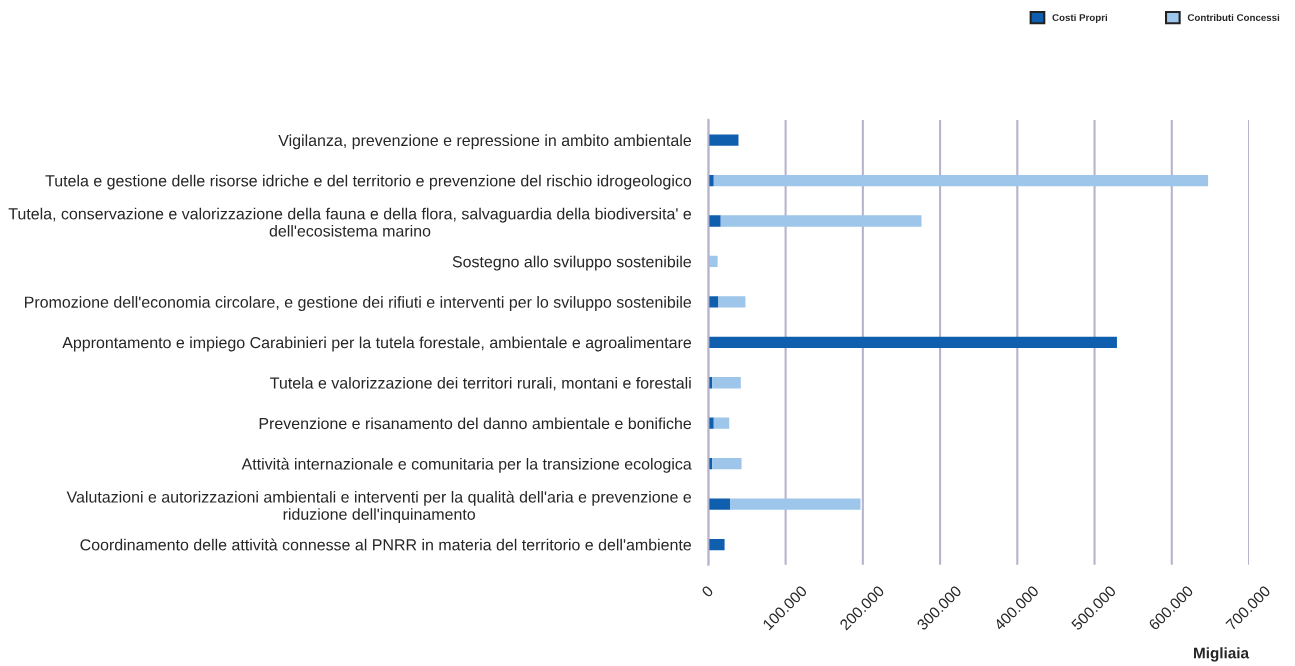 The height and width of the screenshot is (666, 1295). Describe the element at coordinates (368, 182) in the screenshot. I see `y-tick-label: Tutela e gestione delle risorse idriche e del territorio e prevenzione del rischio idrogeologico` at that location.